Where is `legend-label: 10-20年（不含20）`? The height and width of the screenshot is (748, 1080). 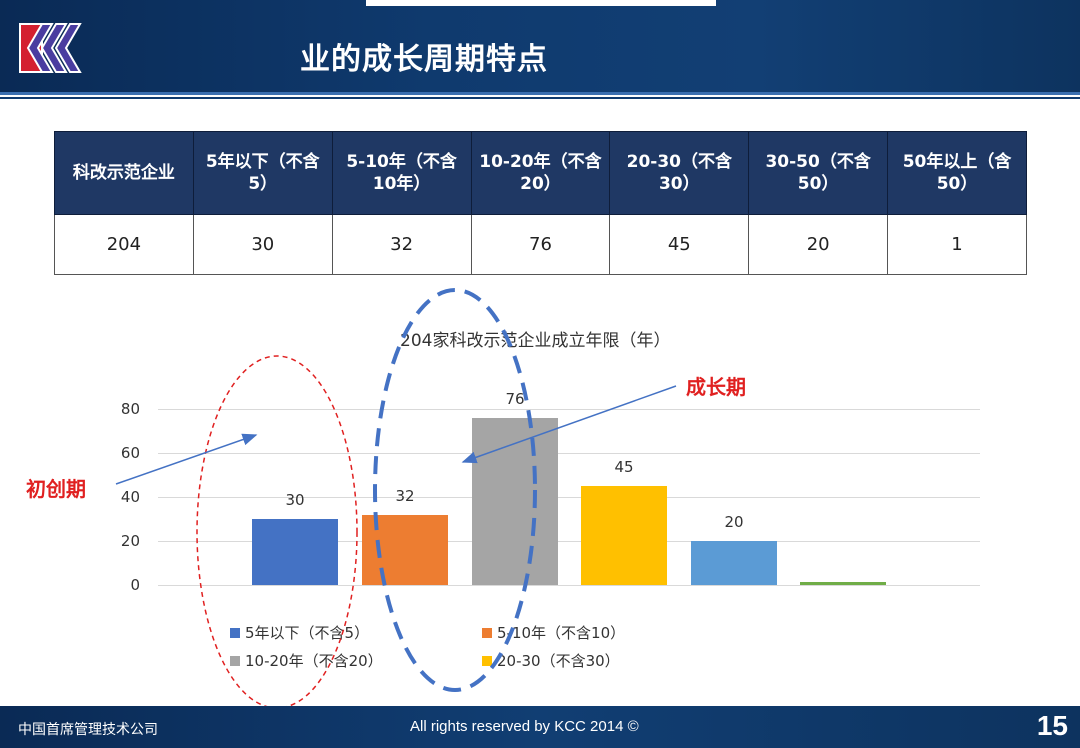 legend-label: 10-20年（不含20） is located at coordinates (314, 661).